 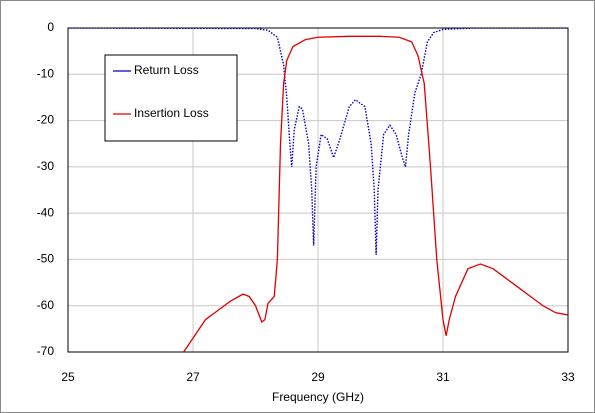 I want to click on x-tick-label: 27, so click(x=193, y=377).